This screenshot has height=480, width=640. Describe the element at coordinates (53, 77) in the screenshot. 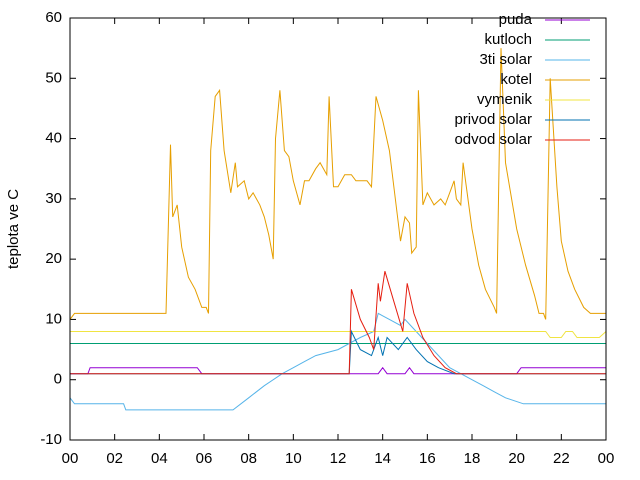

I see `y-tick-label: 50` at that location.